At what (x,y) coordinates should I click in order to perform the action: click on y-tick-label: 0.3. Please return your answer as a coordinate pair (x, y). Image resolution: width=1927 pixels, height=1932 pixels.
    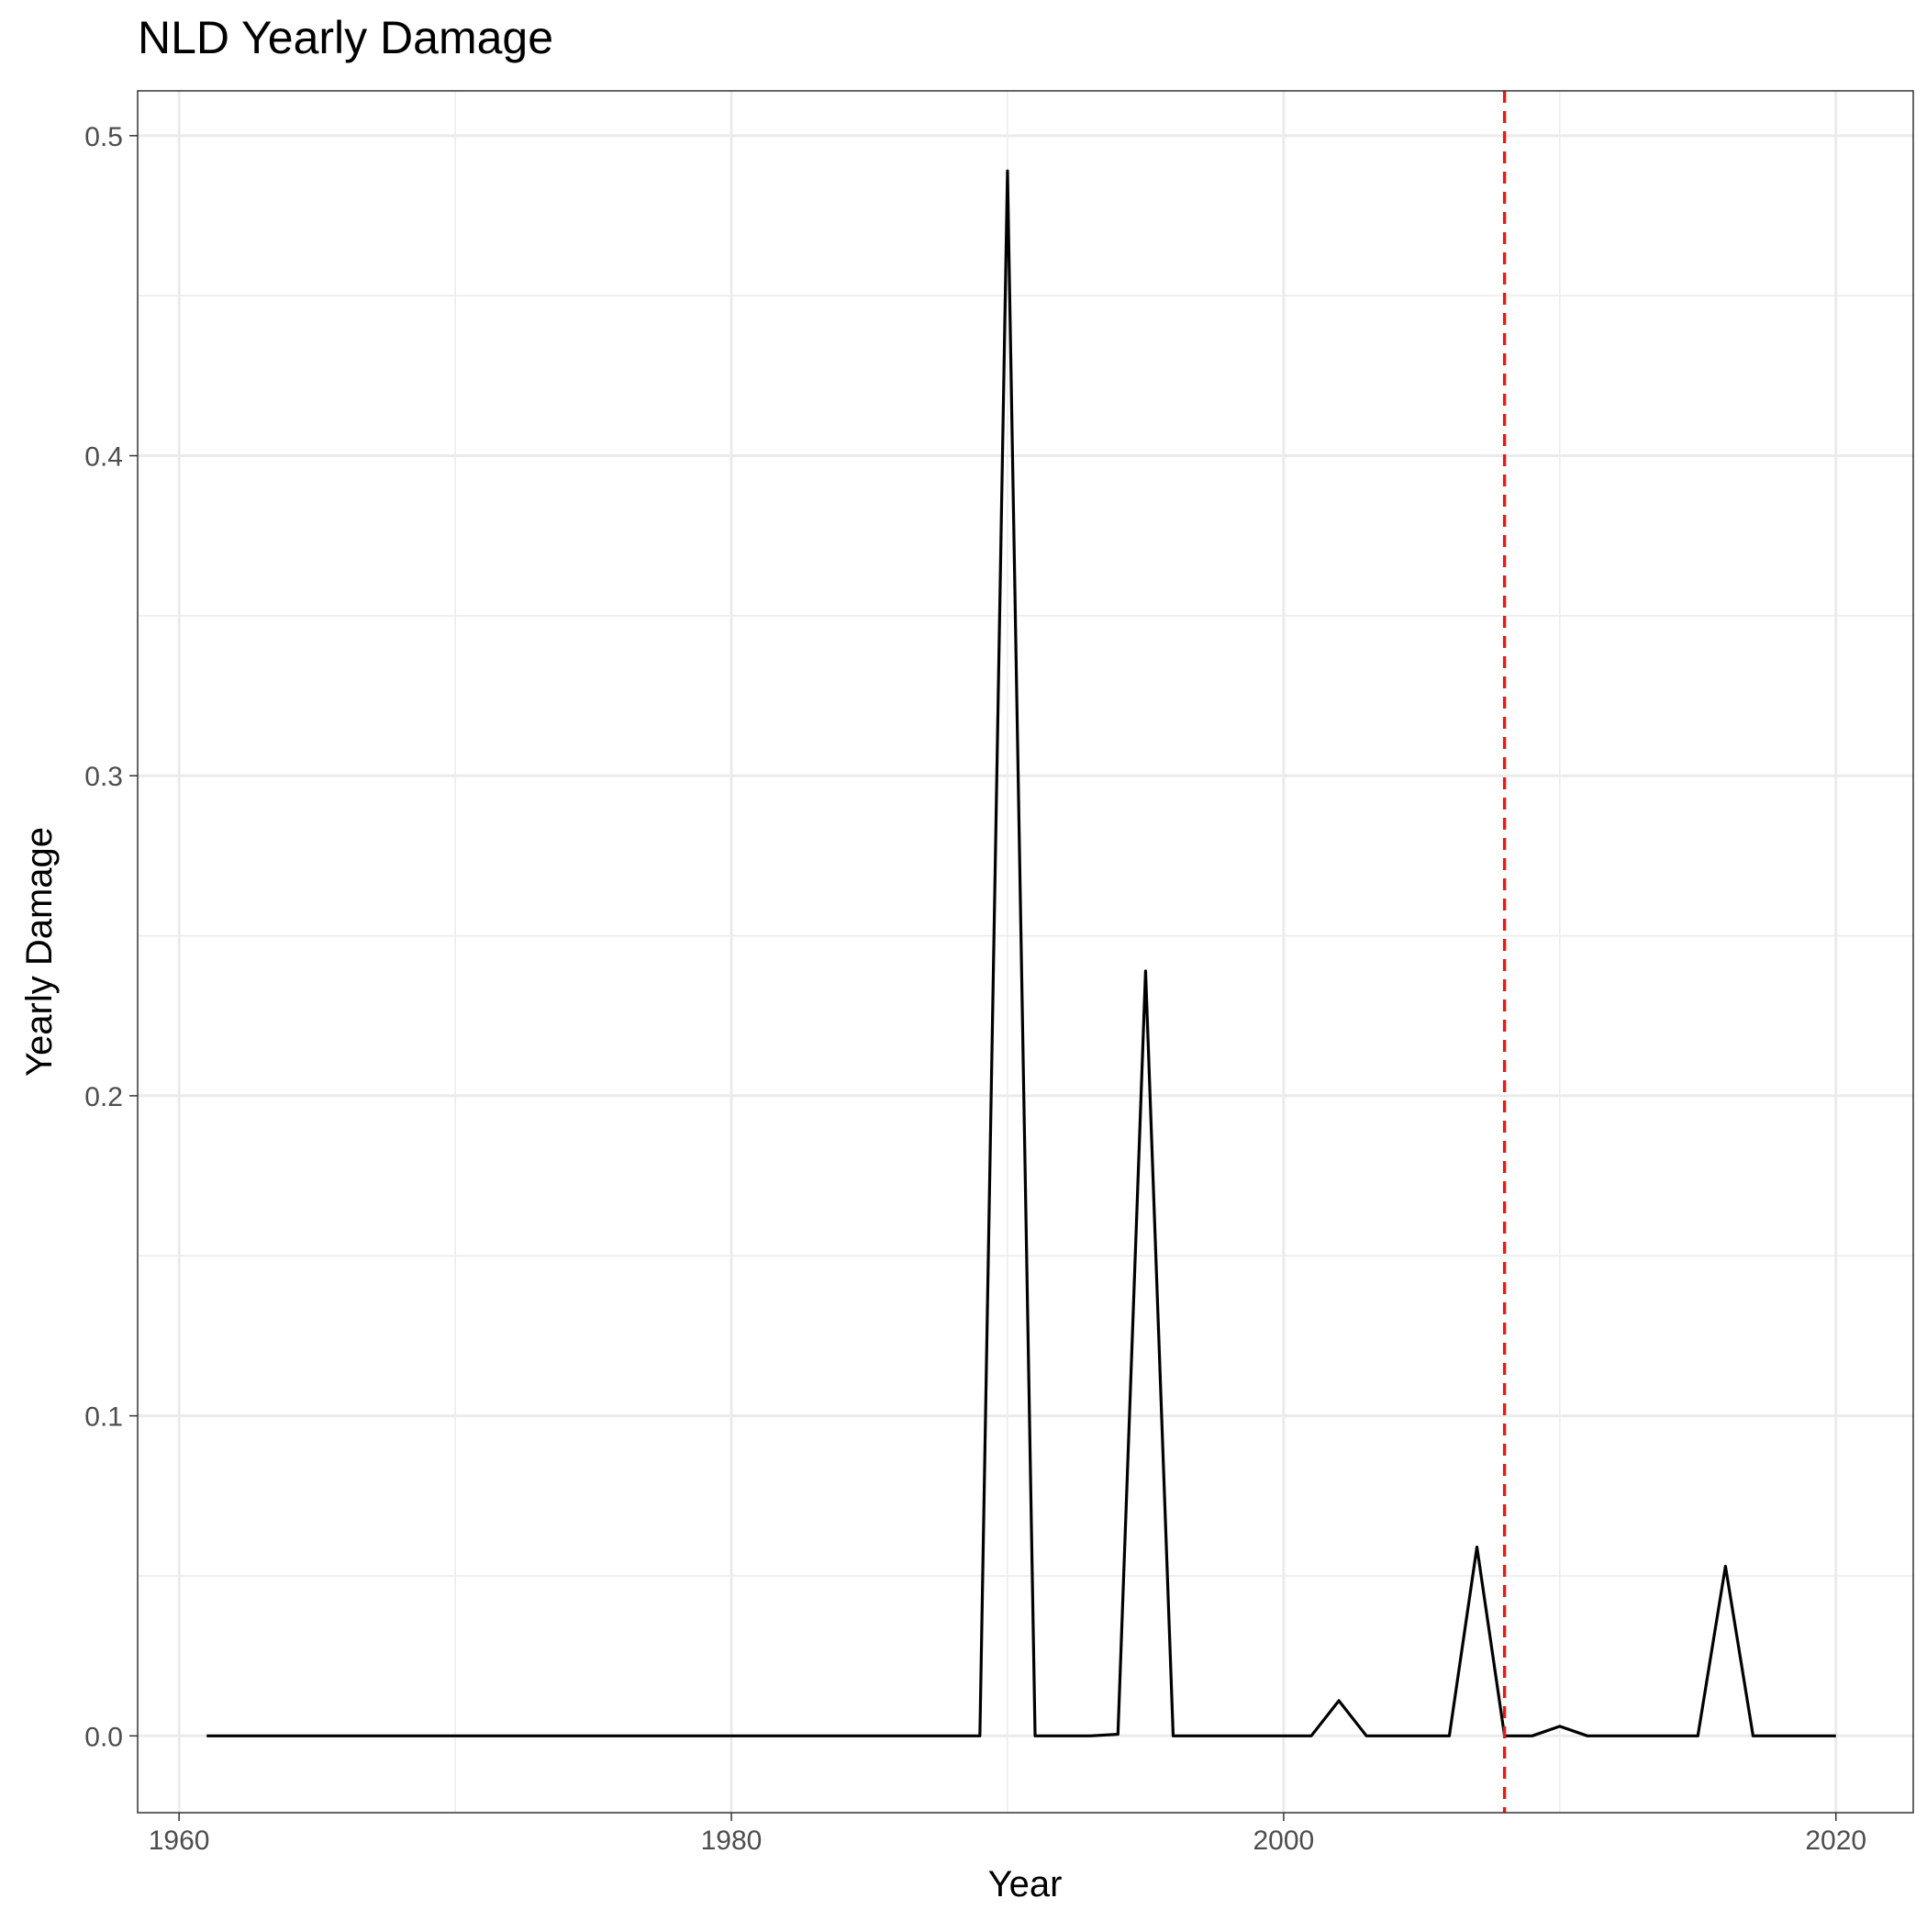
    Looking at the image, I should click on (103, 777).